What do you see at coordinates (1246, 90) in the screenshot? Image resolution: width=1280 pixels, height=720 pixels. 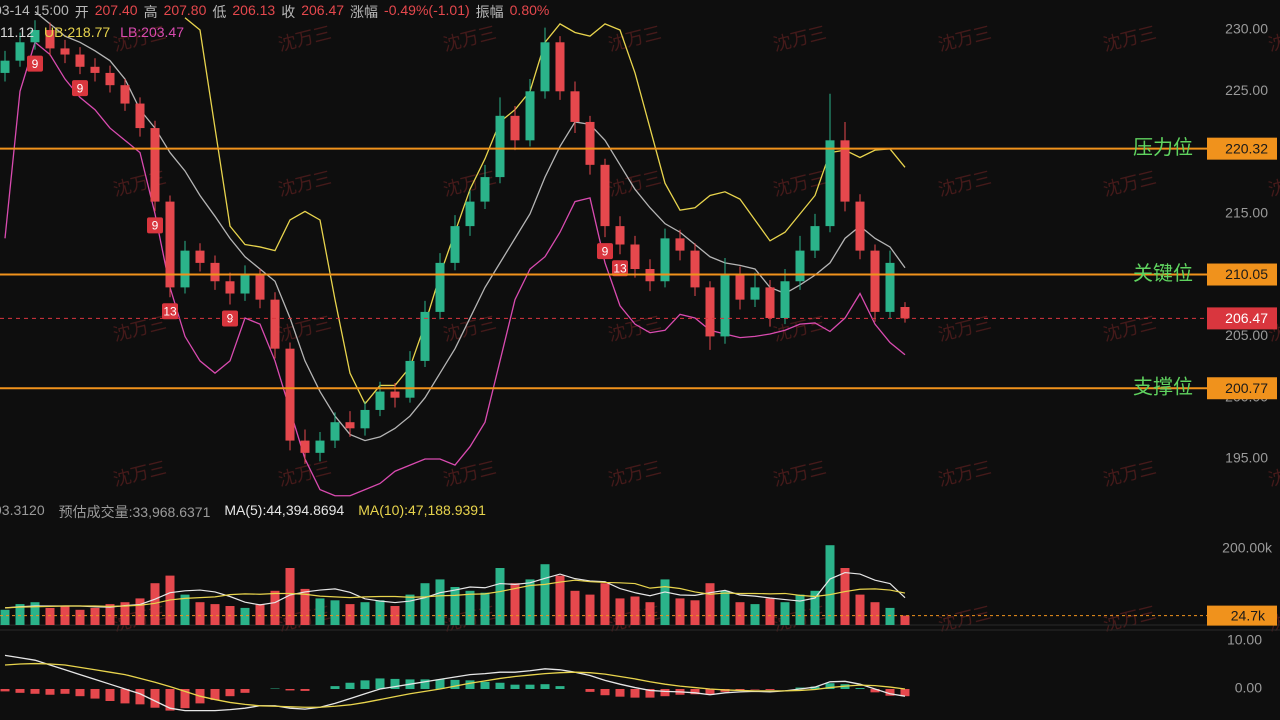 I see `y-tick-label: 225.00` at bounding box center [1246, 90].